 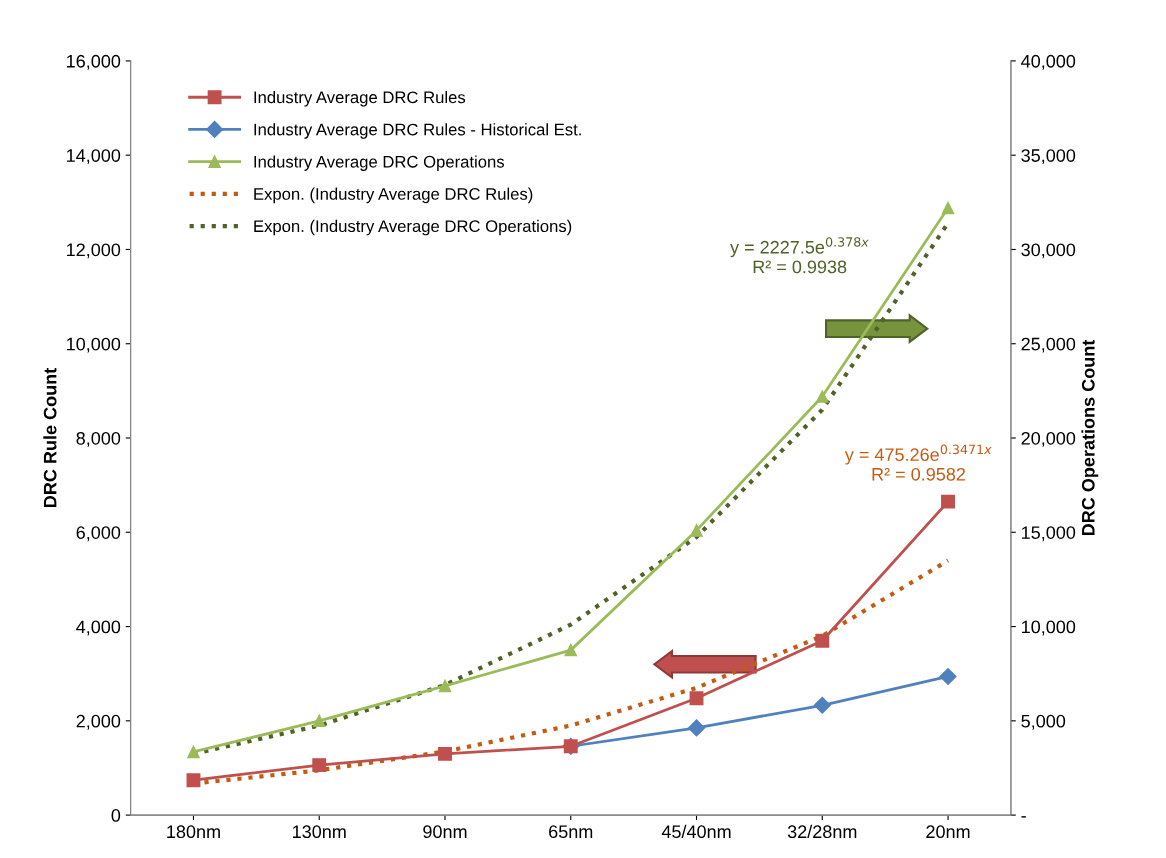 What do you see at coordinates (360, 99) in the screenshot?
I see `legend-label: Industry Average DRC Rules` at bounding box center [360, 99].